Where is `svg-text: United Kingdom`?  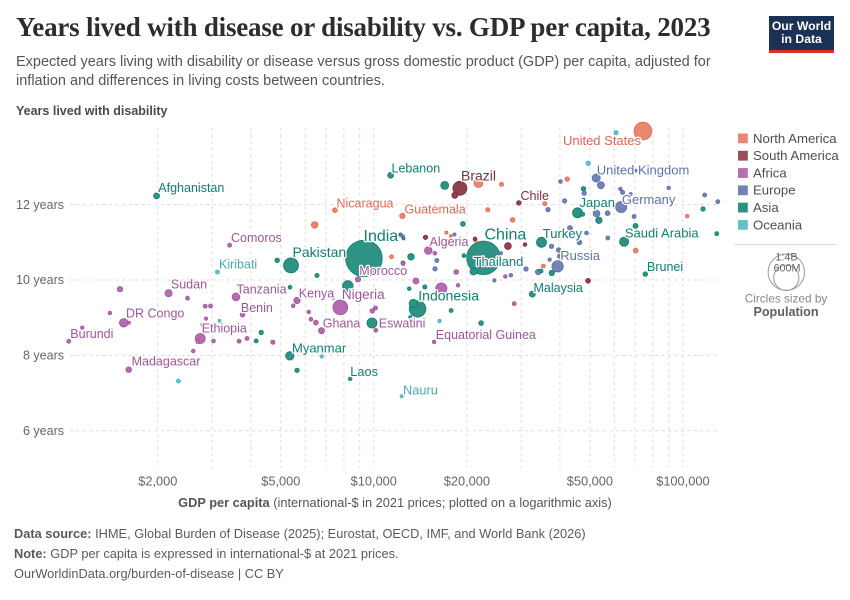 svg-text: United Kingdom is located at coordinates (643, 169).